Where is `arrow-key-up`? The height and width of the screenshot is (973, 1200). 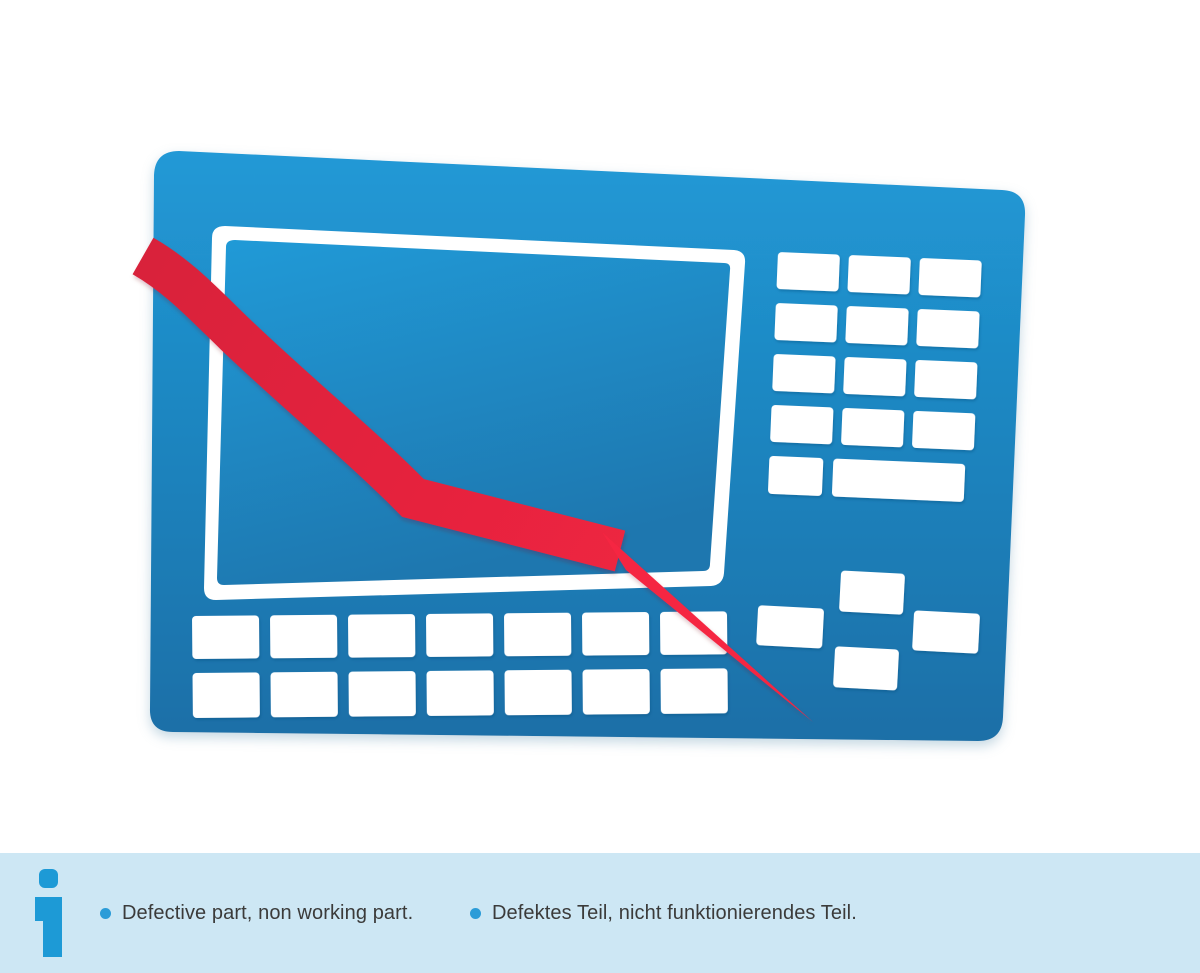
arrow-key-up is located at coordinates (872, 592).